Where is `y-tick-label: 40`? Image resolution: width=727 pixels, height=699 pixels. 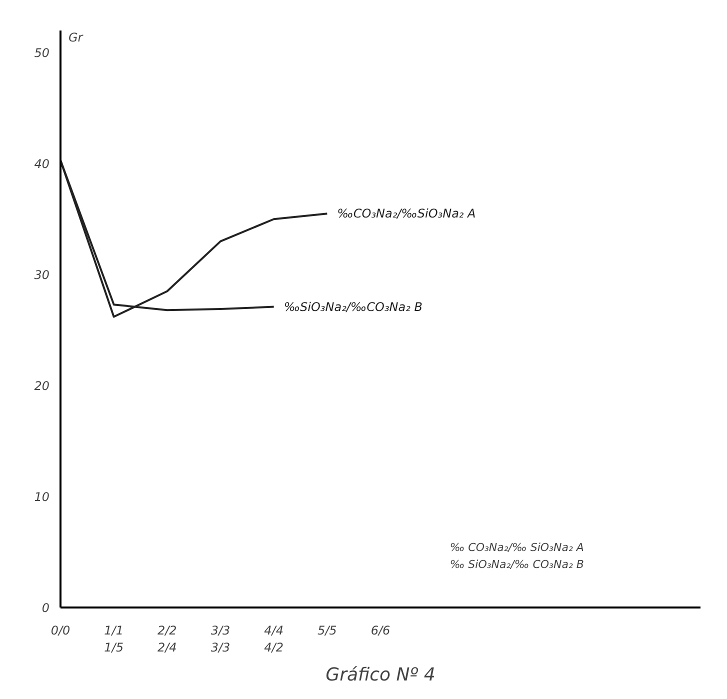 y-tick-label: 40 is located at coordinates (42, 164).